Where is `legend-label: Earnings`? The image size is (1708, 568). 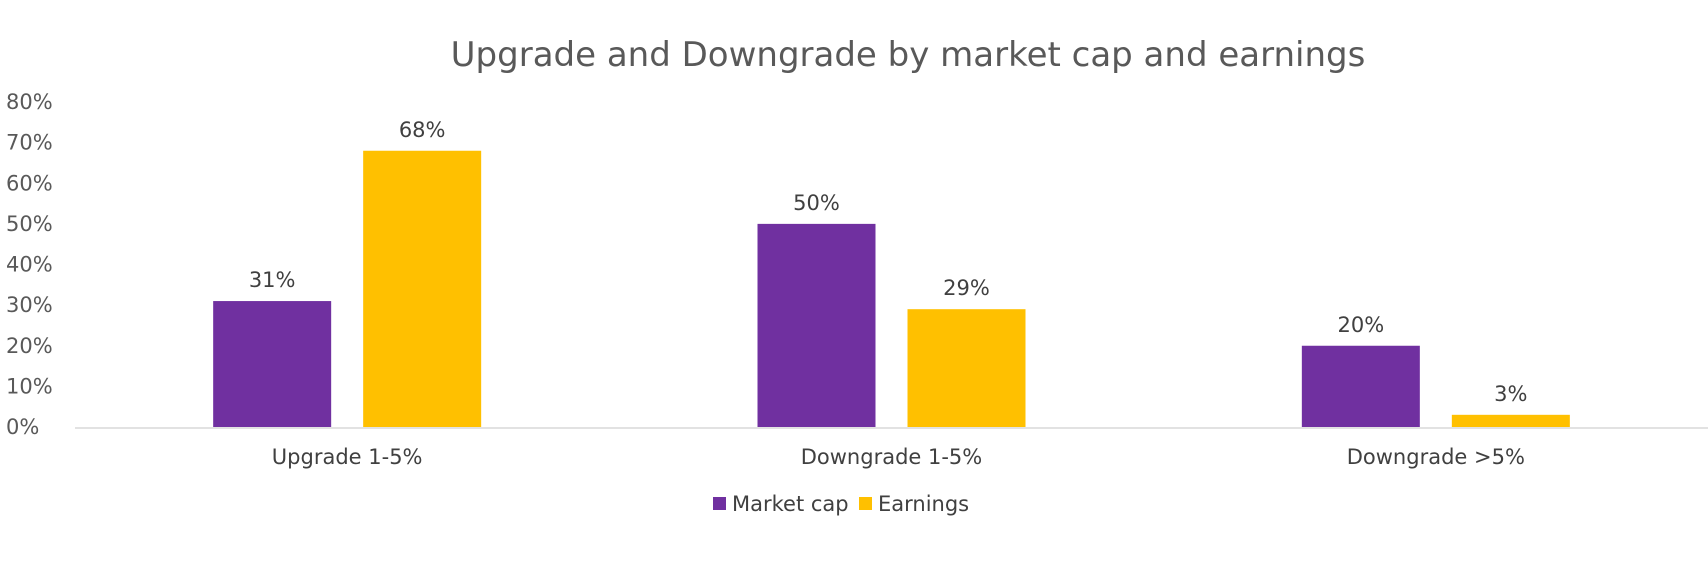 legend-label: Earnings is located at coordinates (923, 504).